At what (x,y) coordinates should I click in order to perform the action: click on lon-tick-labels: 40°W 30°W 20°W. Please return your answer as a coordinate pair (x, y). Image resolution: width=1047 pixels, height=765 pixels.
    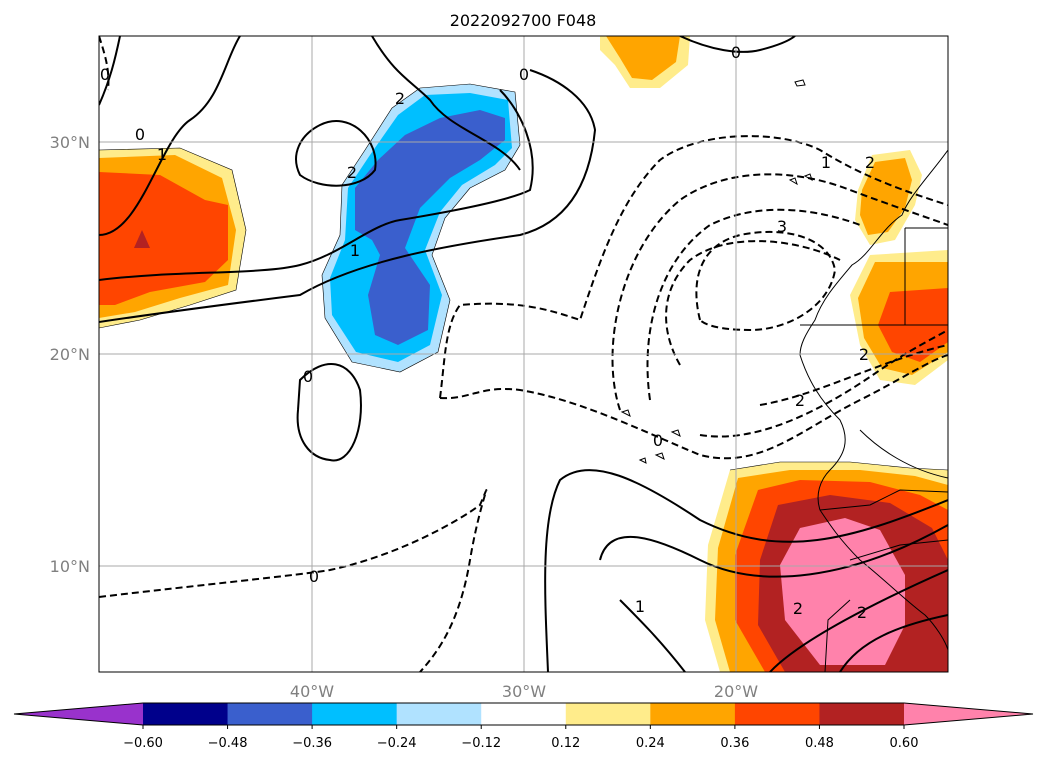
    Looking at the image, I should click on (524, 691).